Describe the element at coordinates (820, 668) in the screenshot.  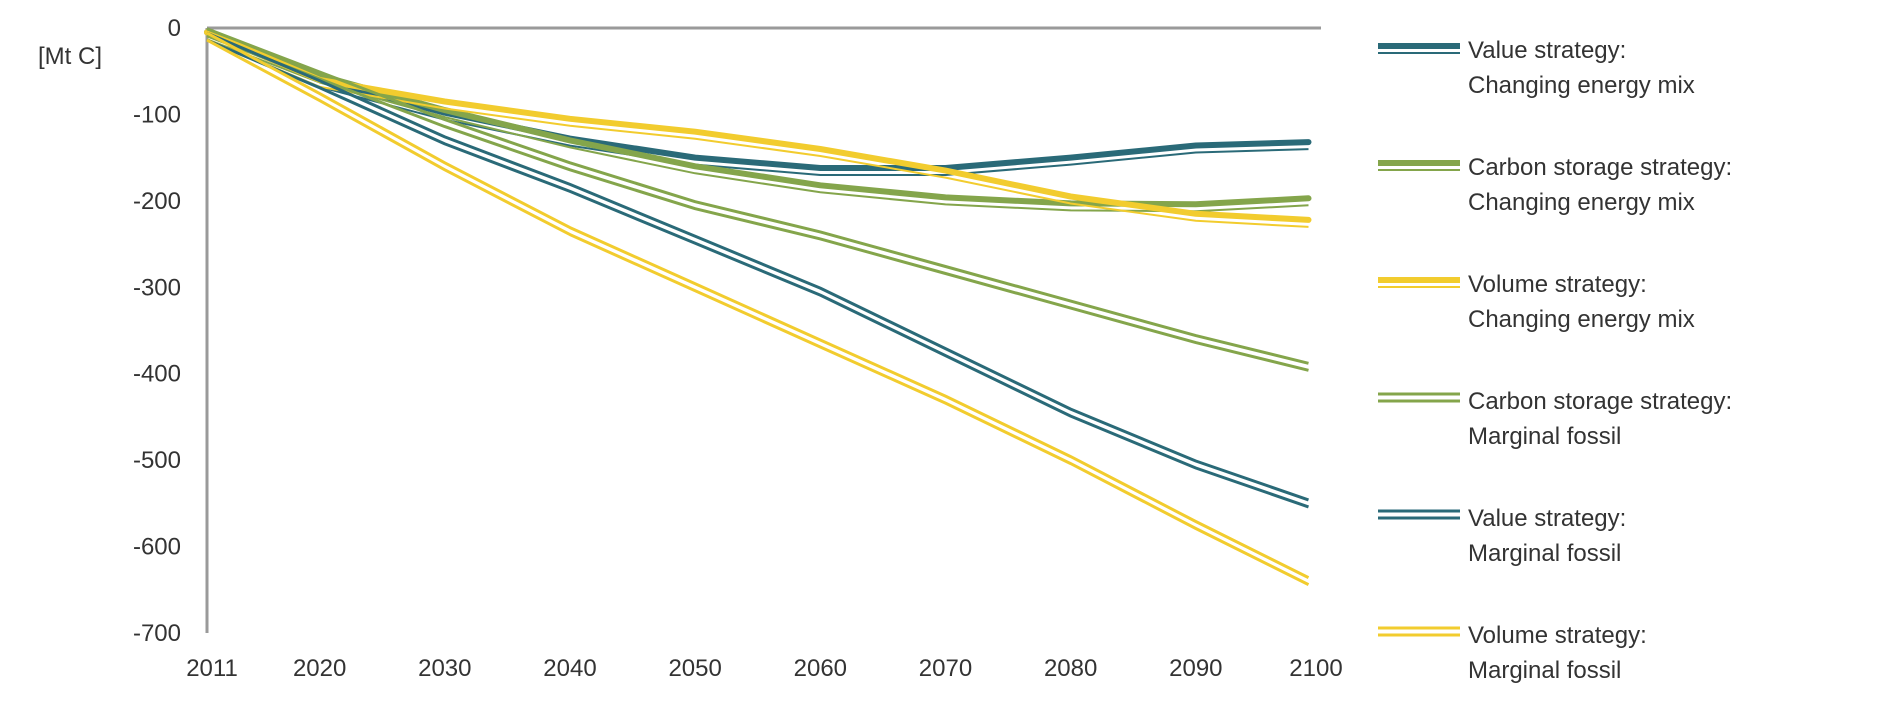
I see `x-tick-label: 2060` at that location.